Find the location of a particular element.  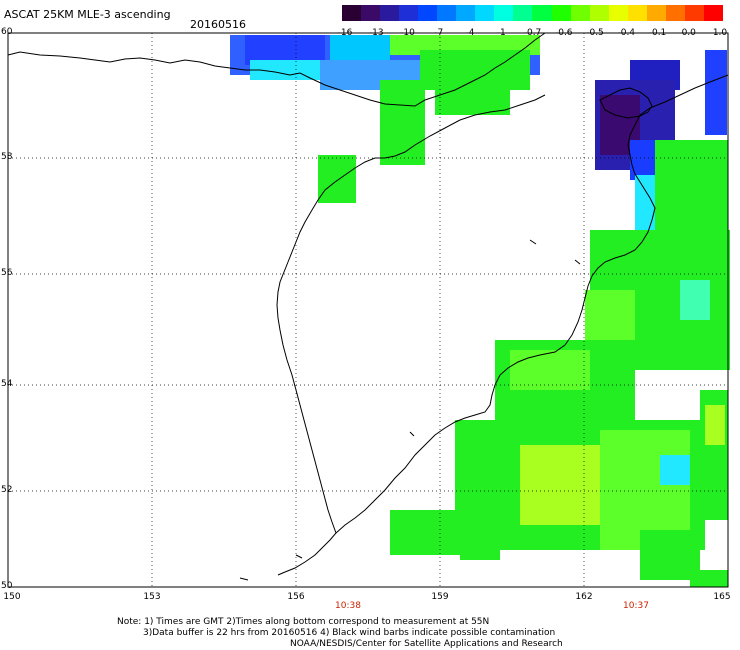

time-label: 10:38 is located at coordinates (348, 606).